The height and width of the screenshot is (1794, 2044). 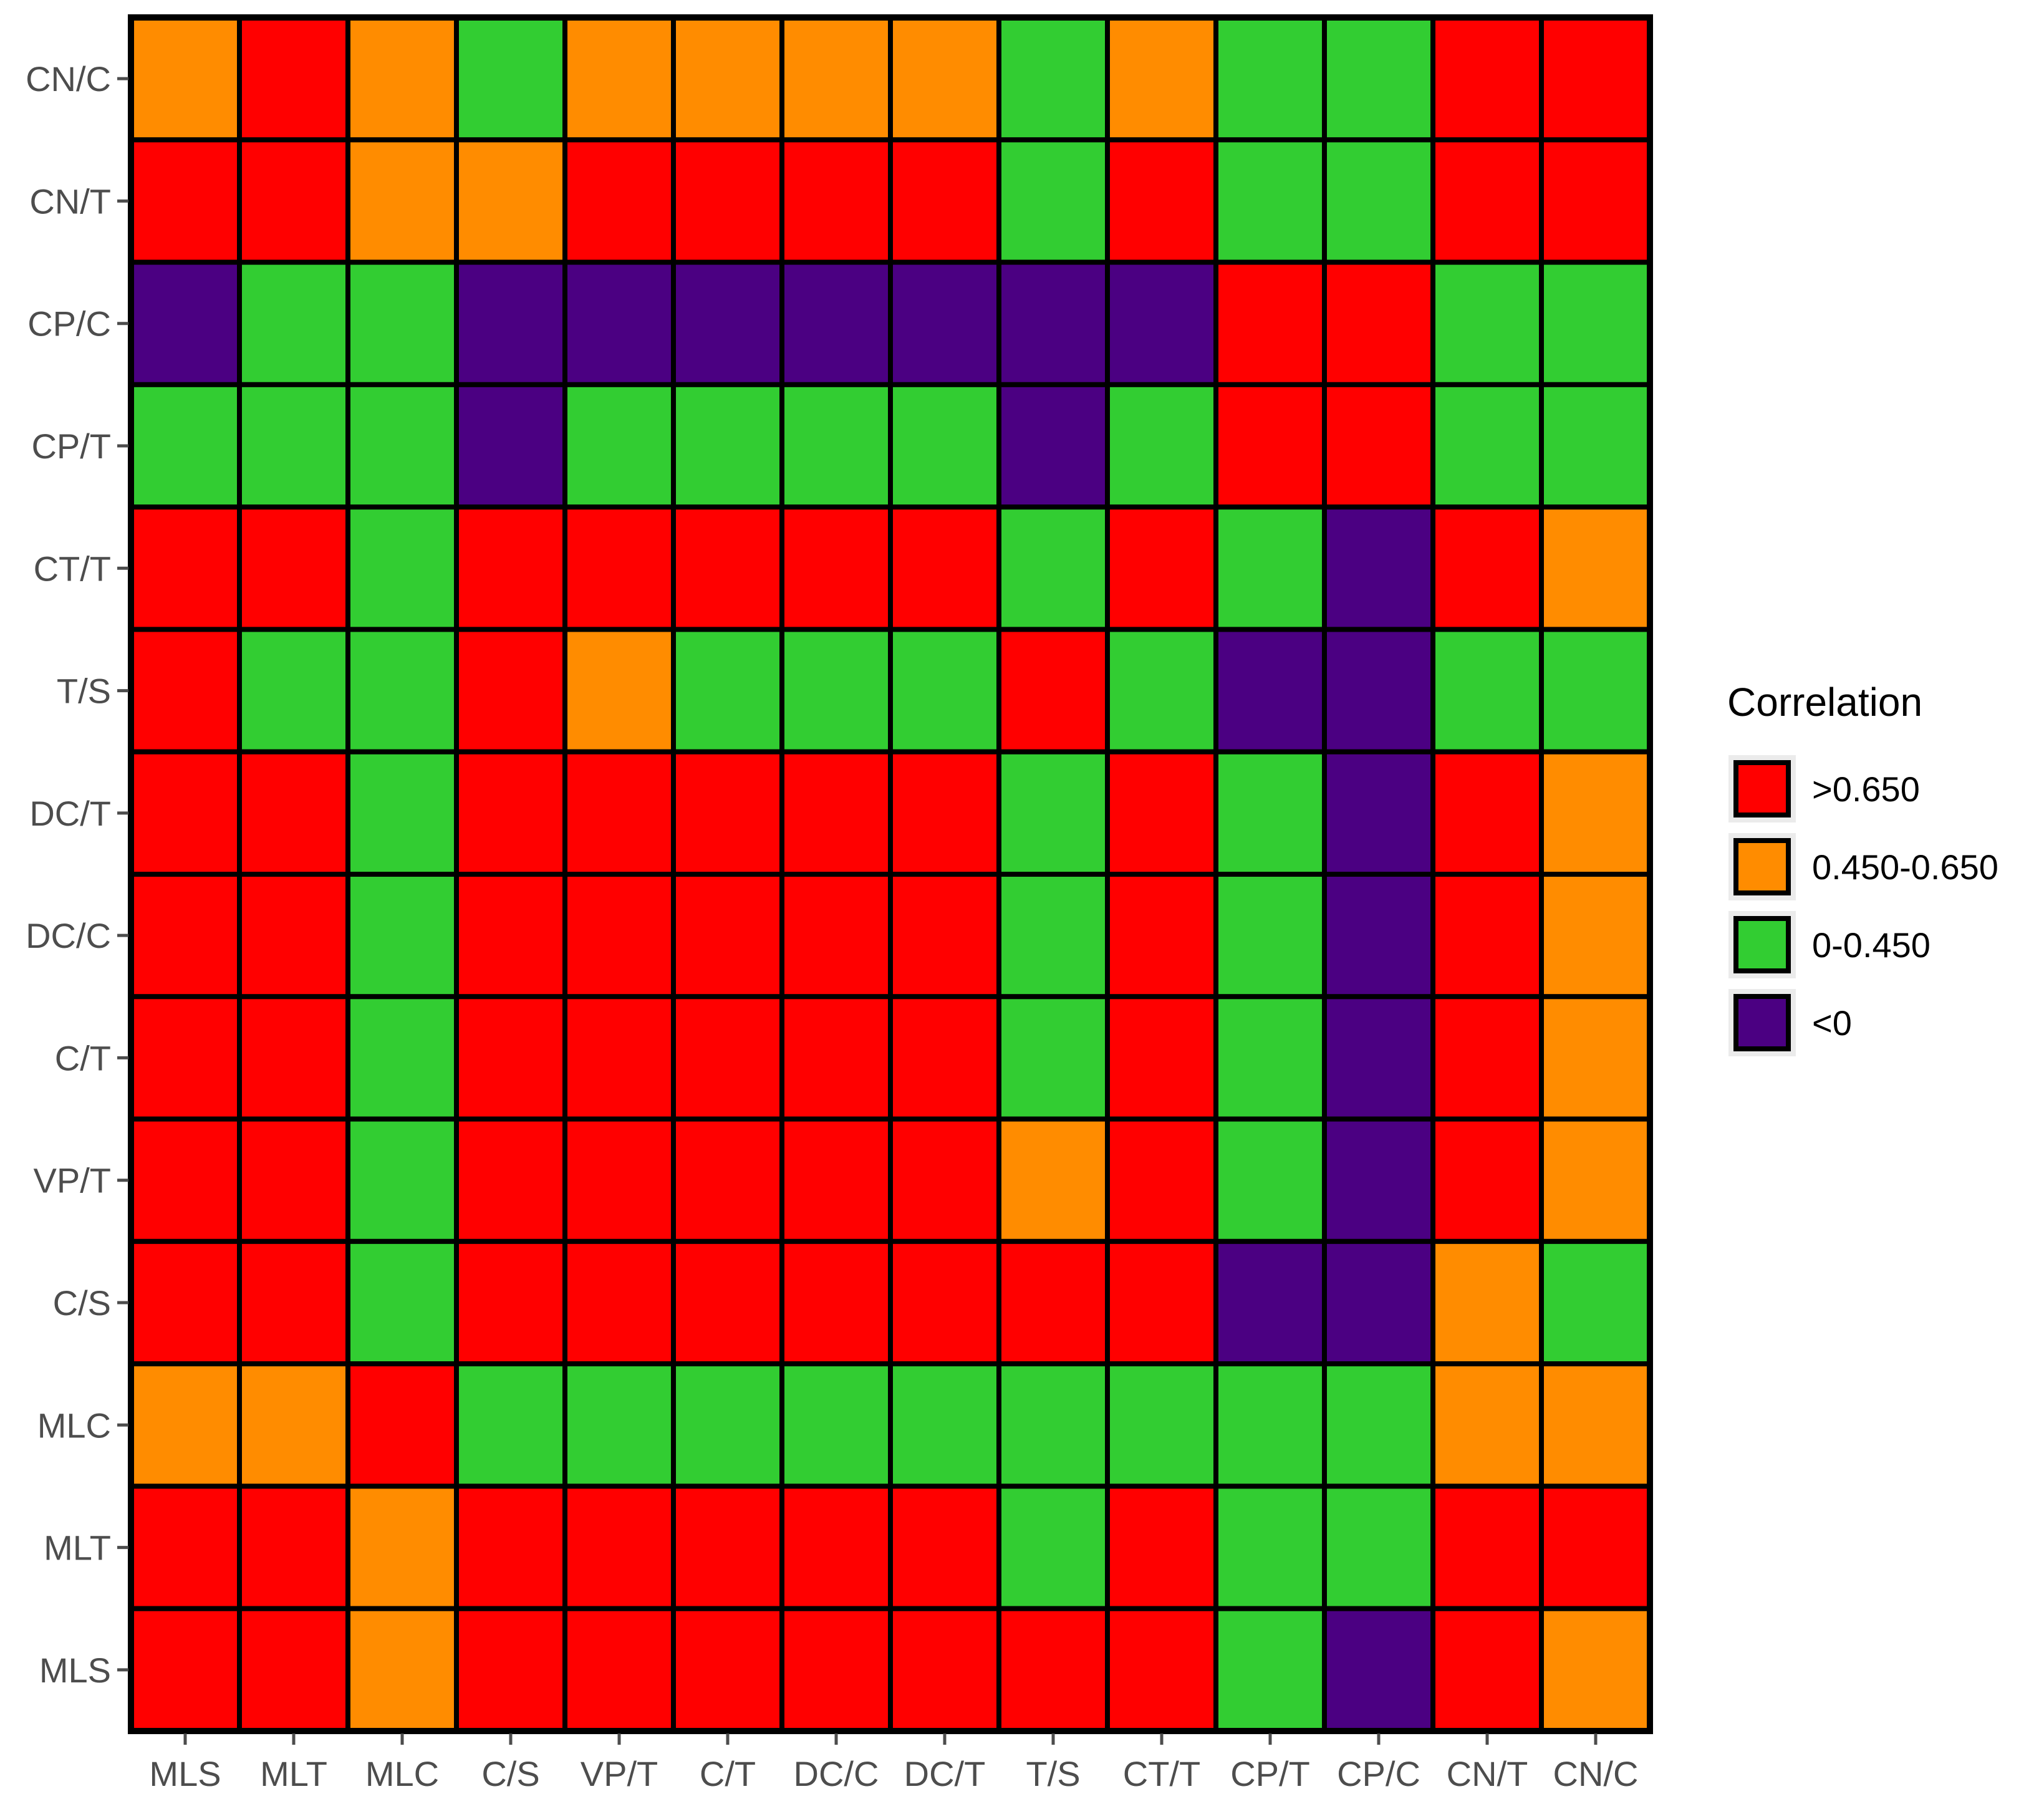 What do you see at coordinates (72, 568) in the screenshot?
I see `y-tick-label: CT/T` at bounding box center [72, 568].